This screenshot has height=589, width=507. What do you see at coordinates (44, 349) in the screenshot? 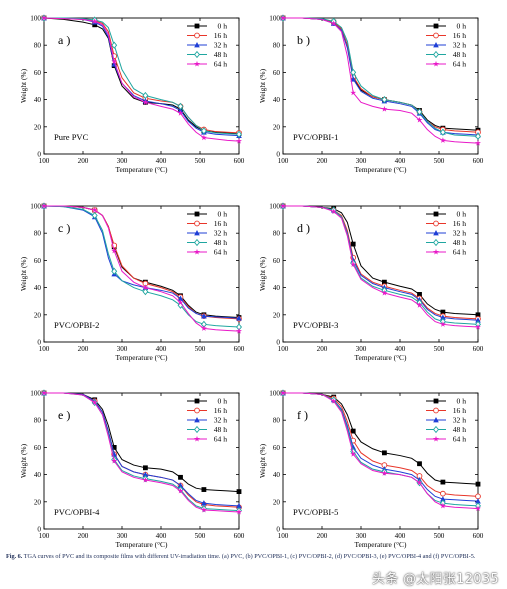
I see `x-tick-label: 100` at bounding box center [44, 349].